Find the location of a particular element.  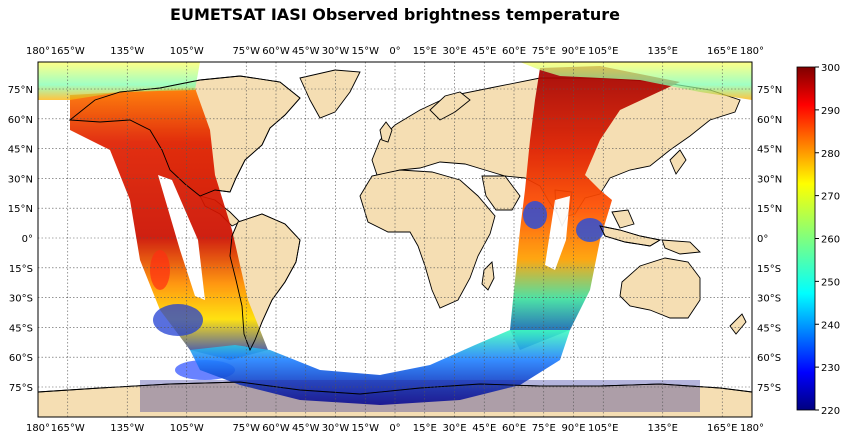

swath-south is located at coordinates (420, 371).